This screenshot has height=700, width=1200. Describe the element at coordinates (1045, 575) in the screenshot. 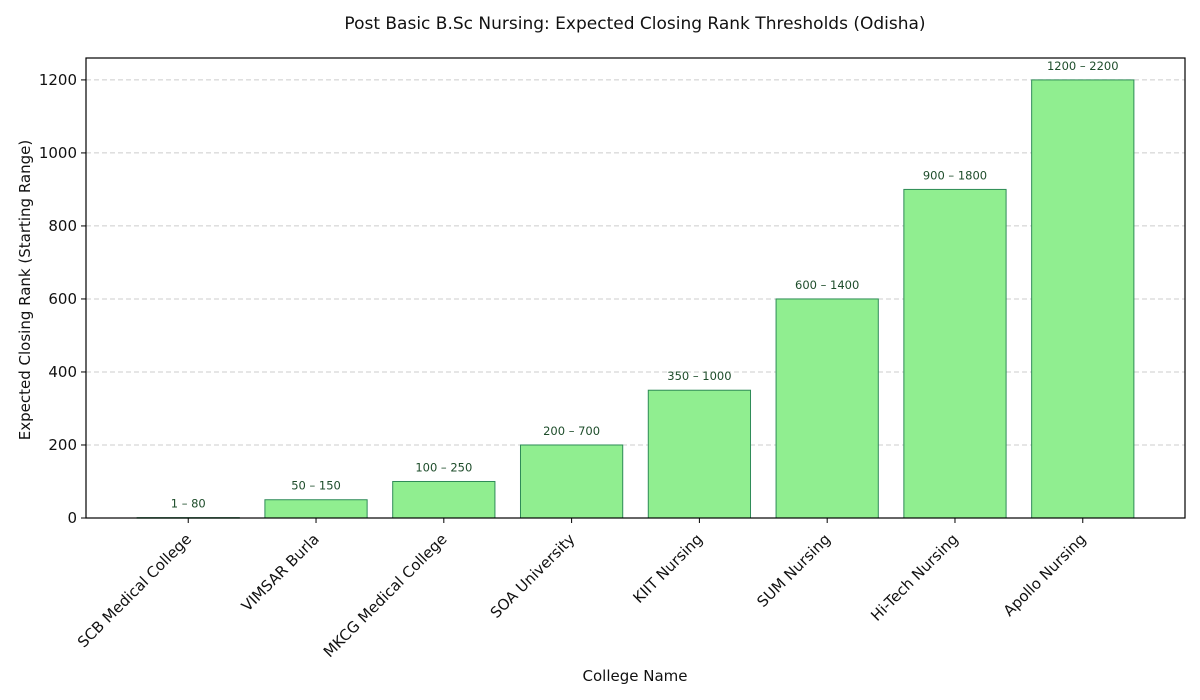

I see `x-tick-label: Apollo Nursing` at that location.